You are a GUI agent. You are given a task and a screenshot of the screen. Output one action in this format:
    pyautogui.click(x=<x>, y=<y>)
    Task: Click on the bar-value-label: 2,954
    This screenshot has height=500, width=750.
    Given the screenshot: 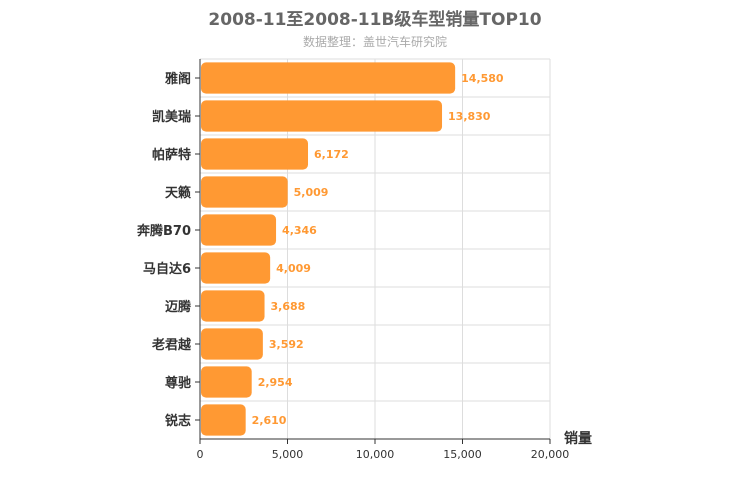 What is the action you would take?
    pyautogui.click(x=275, y=382)
    